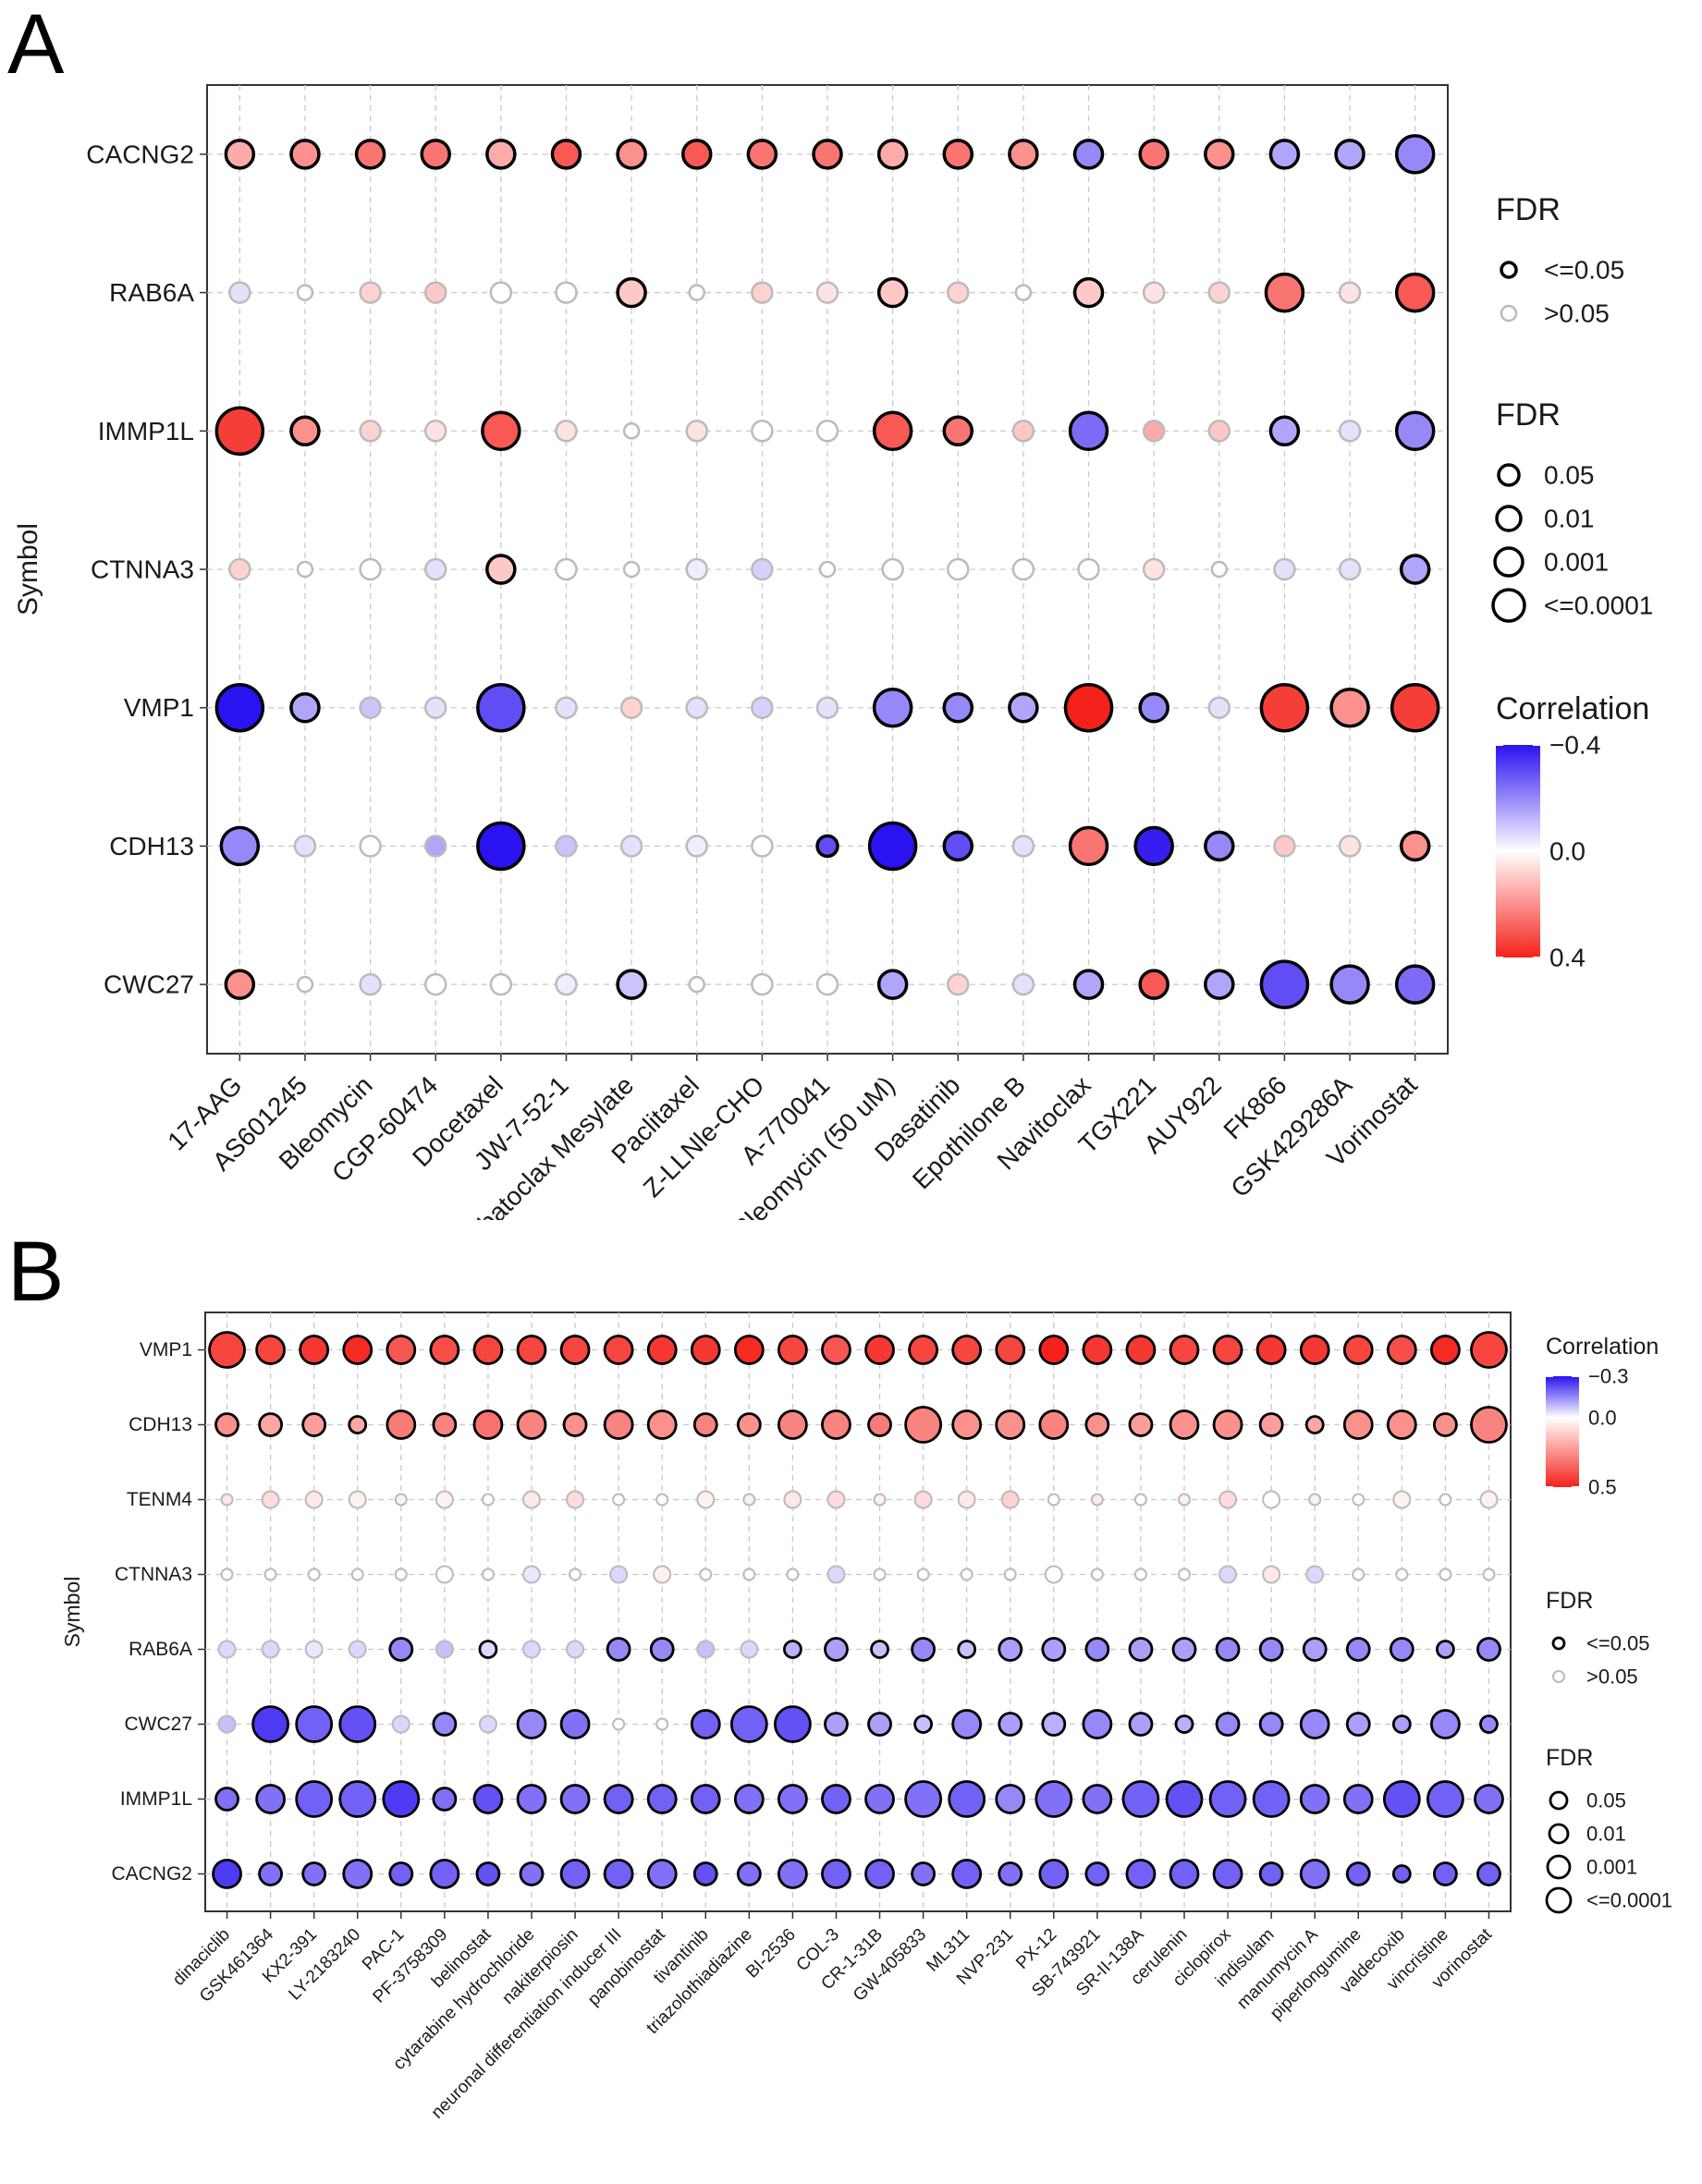 The image size is (1702, 2184). What do you see at coordinates (1606, 1800) in the screenshot?
I see `legend-label: 0.05` at bounding box center [1606, 1800].